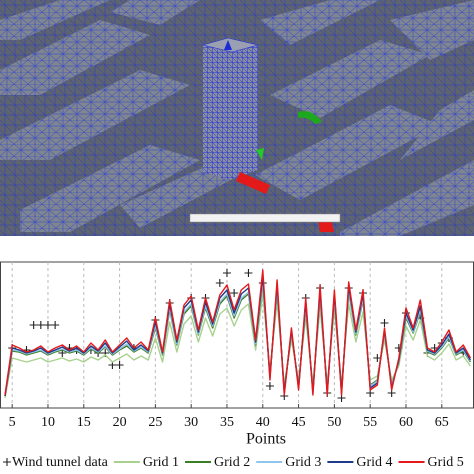 The image size is (474, 474). What do you see at coordinates (303, 462) in the screenshot?
I see `legend-label: Grid 3` at bounding box center [303, 462].